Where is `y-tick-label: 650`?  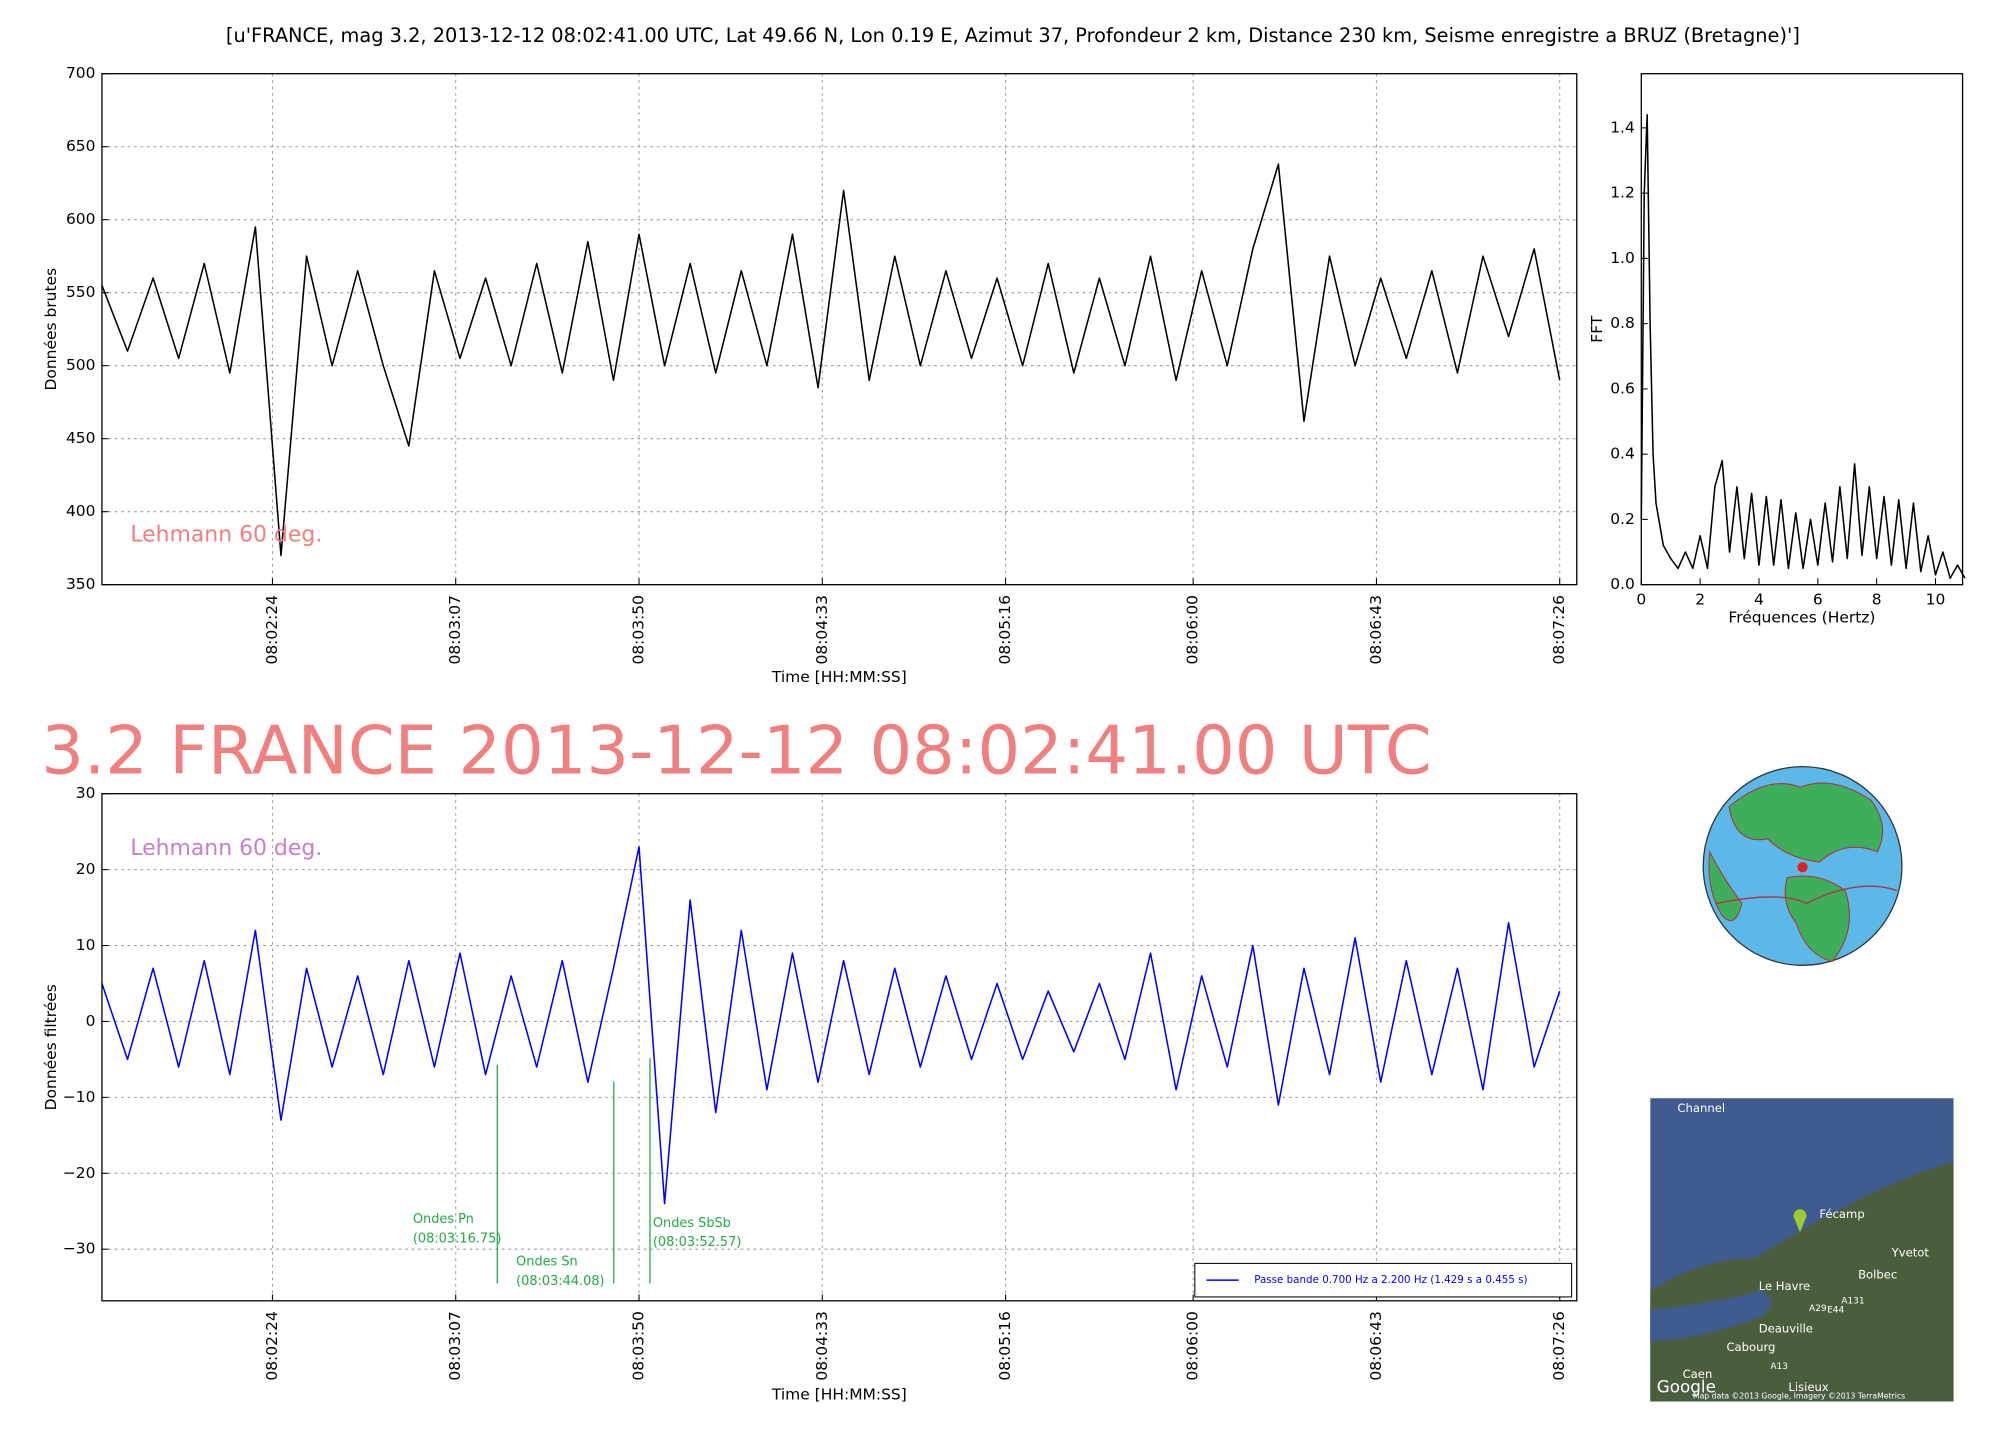 y-tick-label: 650 is located at coordinates (81, 146).